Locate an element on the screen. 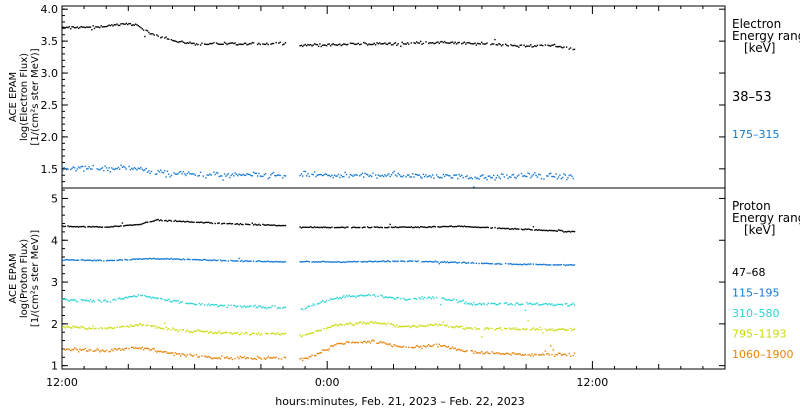 Image resolution: width=800 pixels, height=410 pixels. electron-legend-title: [keV] is located at coordinates (759, 48).